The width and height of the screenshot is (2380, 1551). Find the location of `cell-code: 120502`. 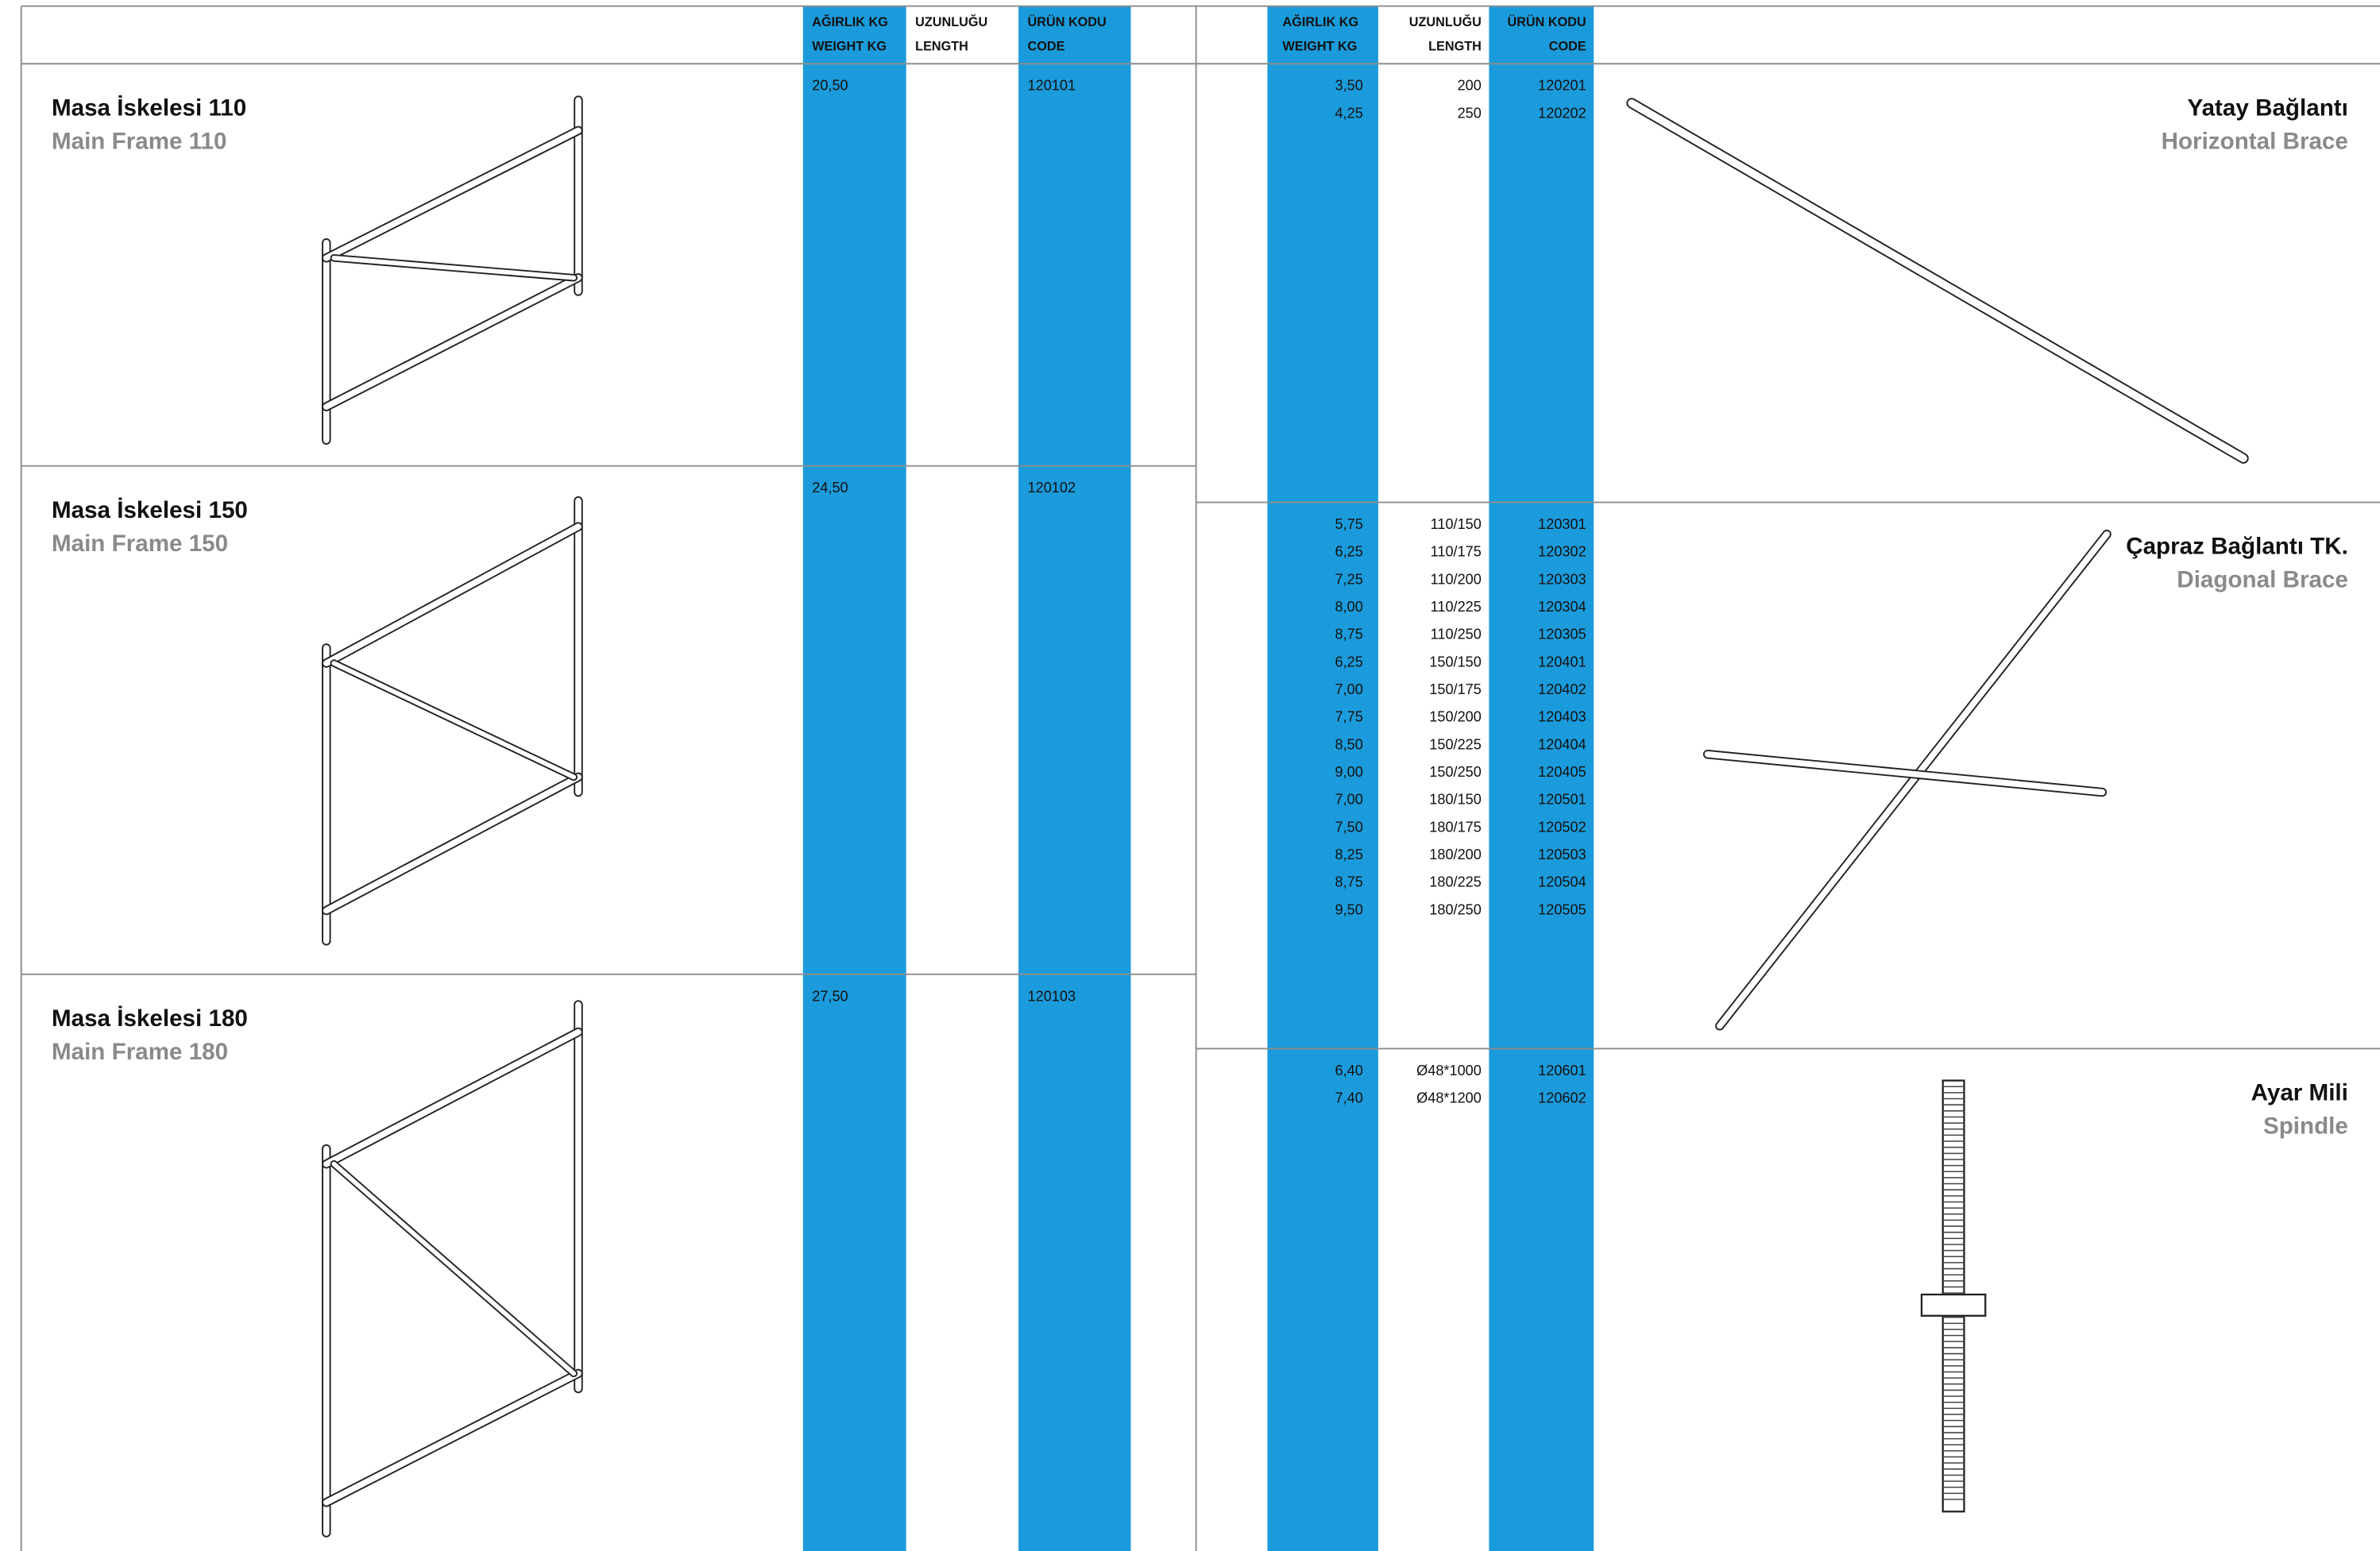

cell-code: 120502 is located at coordinates (1562, 827).